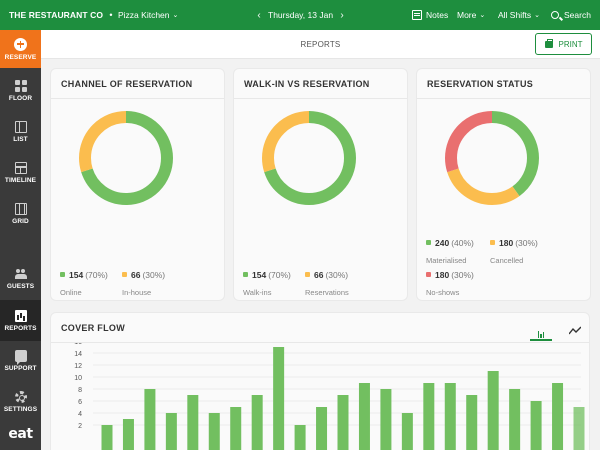 The height and width of the screenshot is (450, 600). What do you see at coordinates (342, 15) in the screenshot?
I see `next-day-button: ›` at bounding box center [342, 15].